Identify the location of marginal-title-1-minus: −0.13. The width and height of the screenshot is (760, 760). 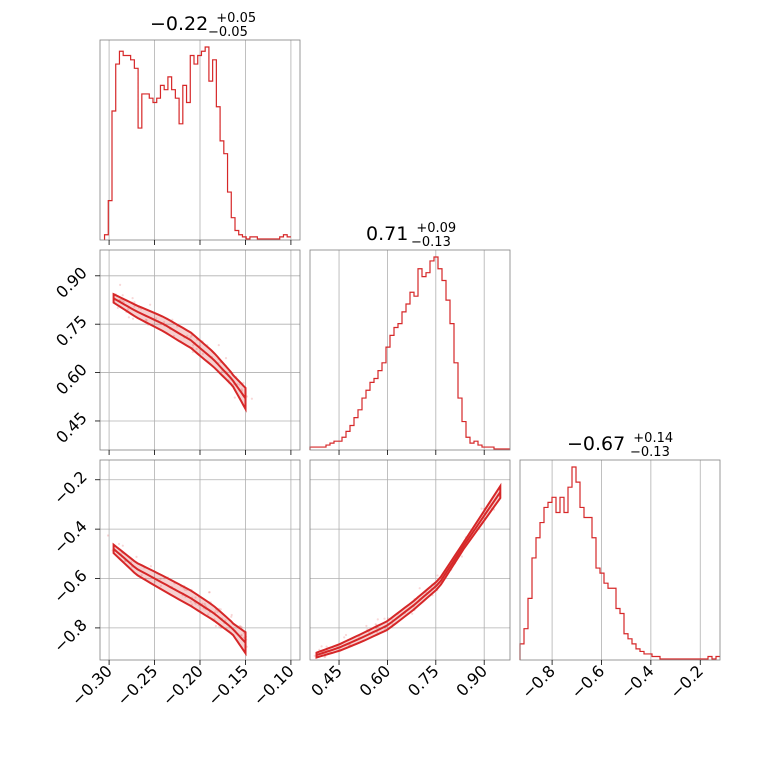
(431, 242).